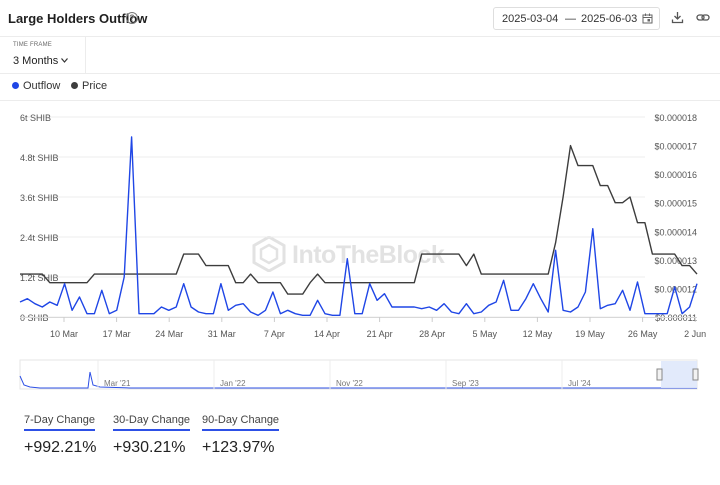 The width and height of the screenshot is (720, 485). What do you see at coordinates (233, 383) in the screenshot?
I see `navigator-label: Jan '22` at bounding box center [233, 383].